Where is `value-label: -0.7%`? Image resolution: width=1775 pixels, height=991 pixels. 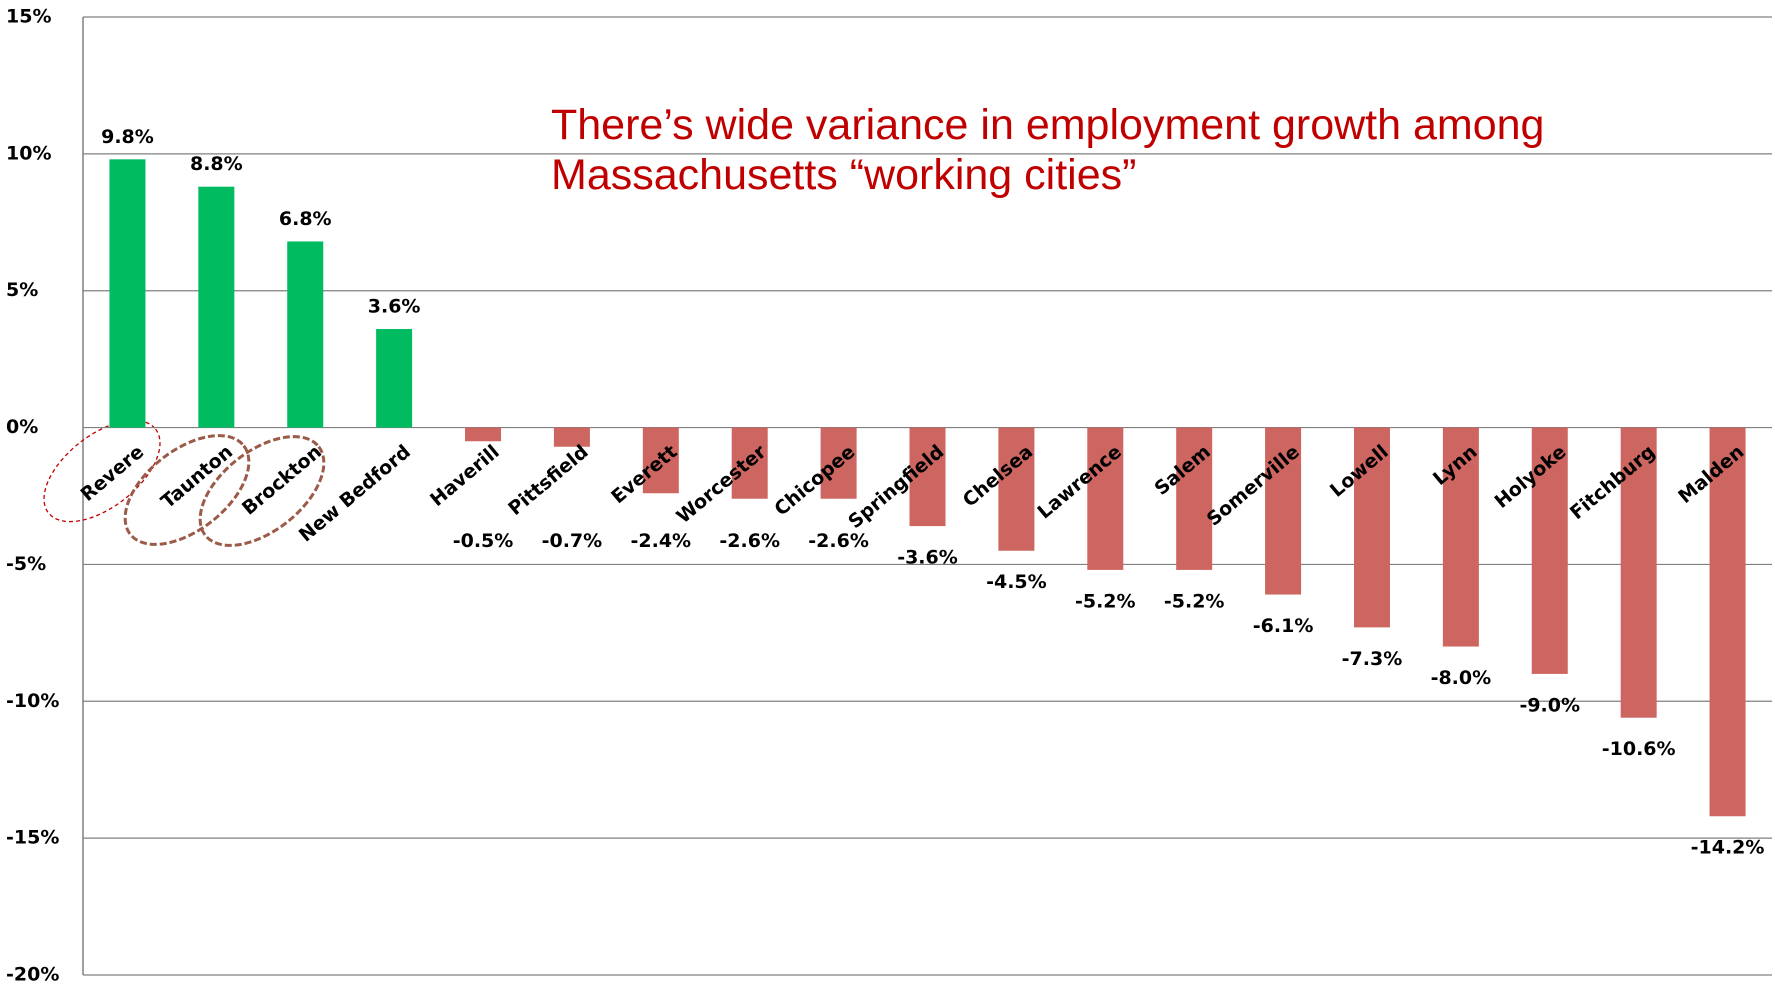
value-label: -0.7% is located at coordinates (572, 541).